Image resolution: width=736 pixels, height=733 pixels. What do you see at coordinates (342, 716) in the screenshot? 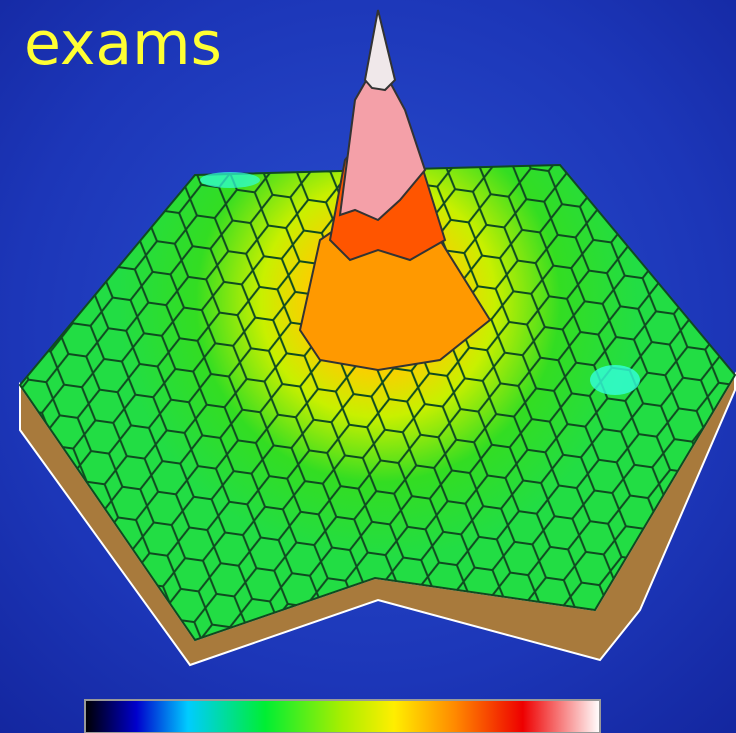
I see `color-bar` at bounding box center [342, 716].